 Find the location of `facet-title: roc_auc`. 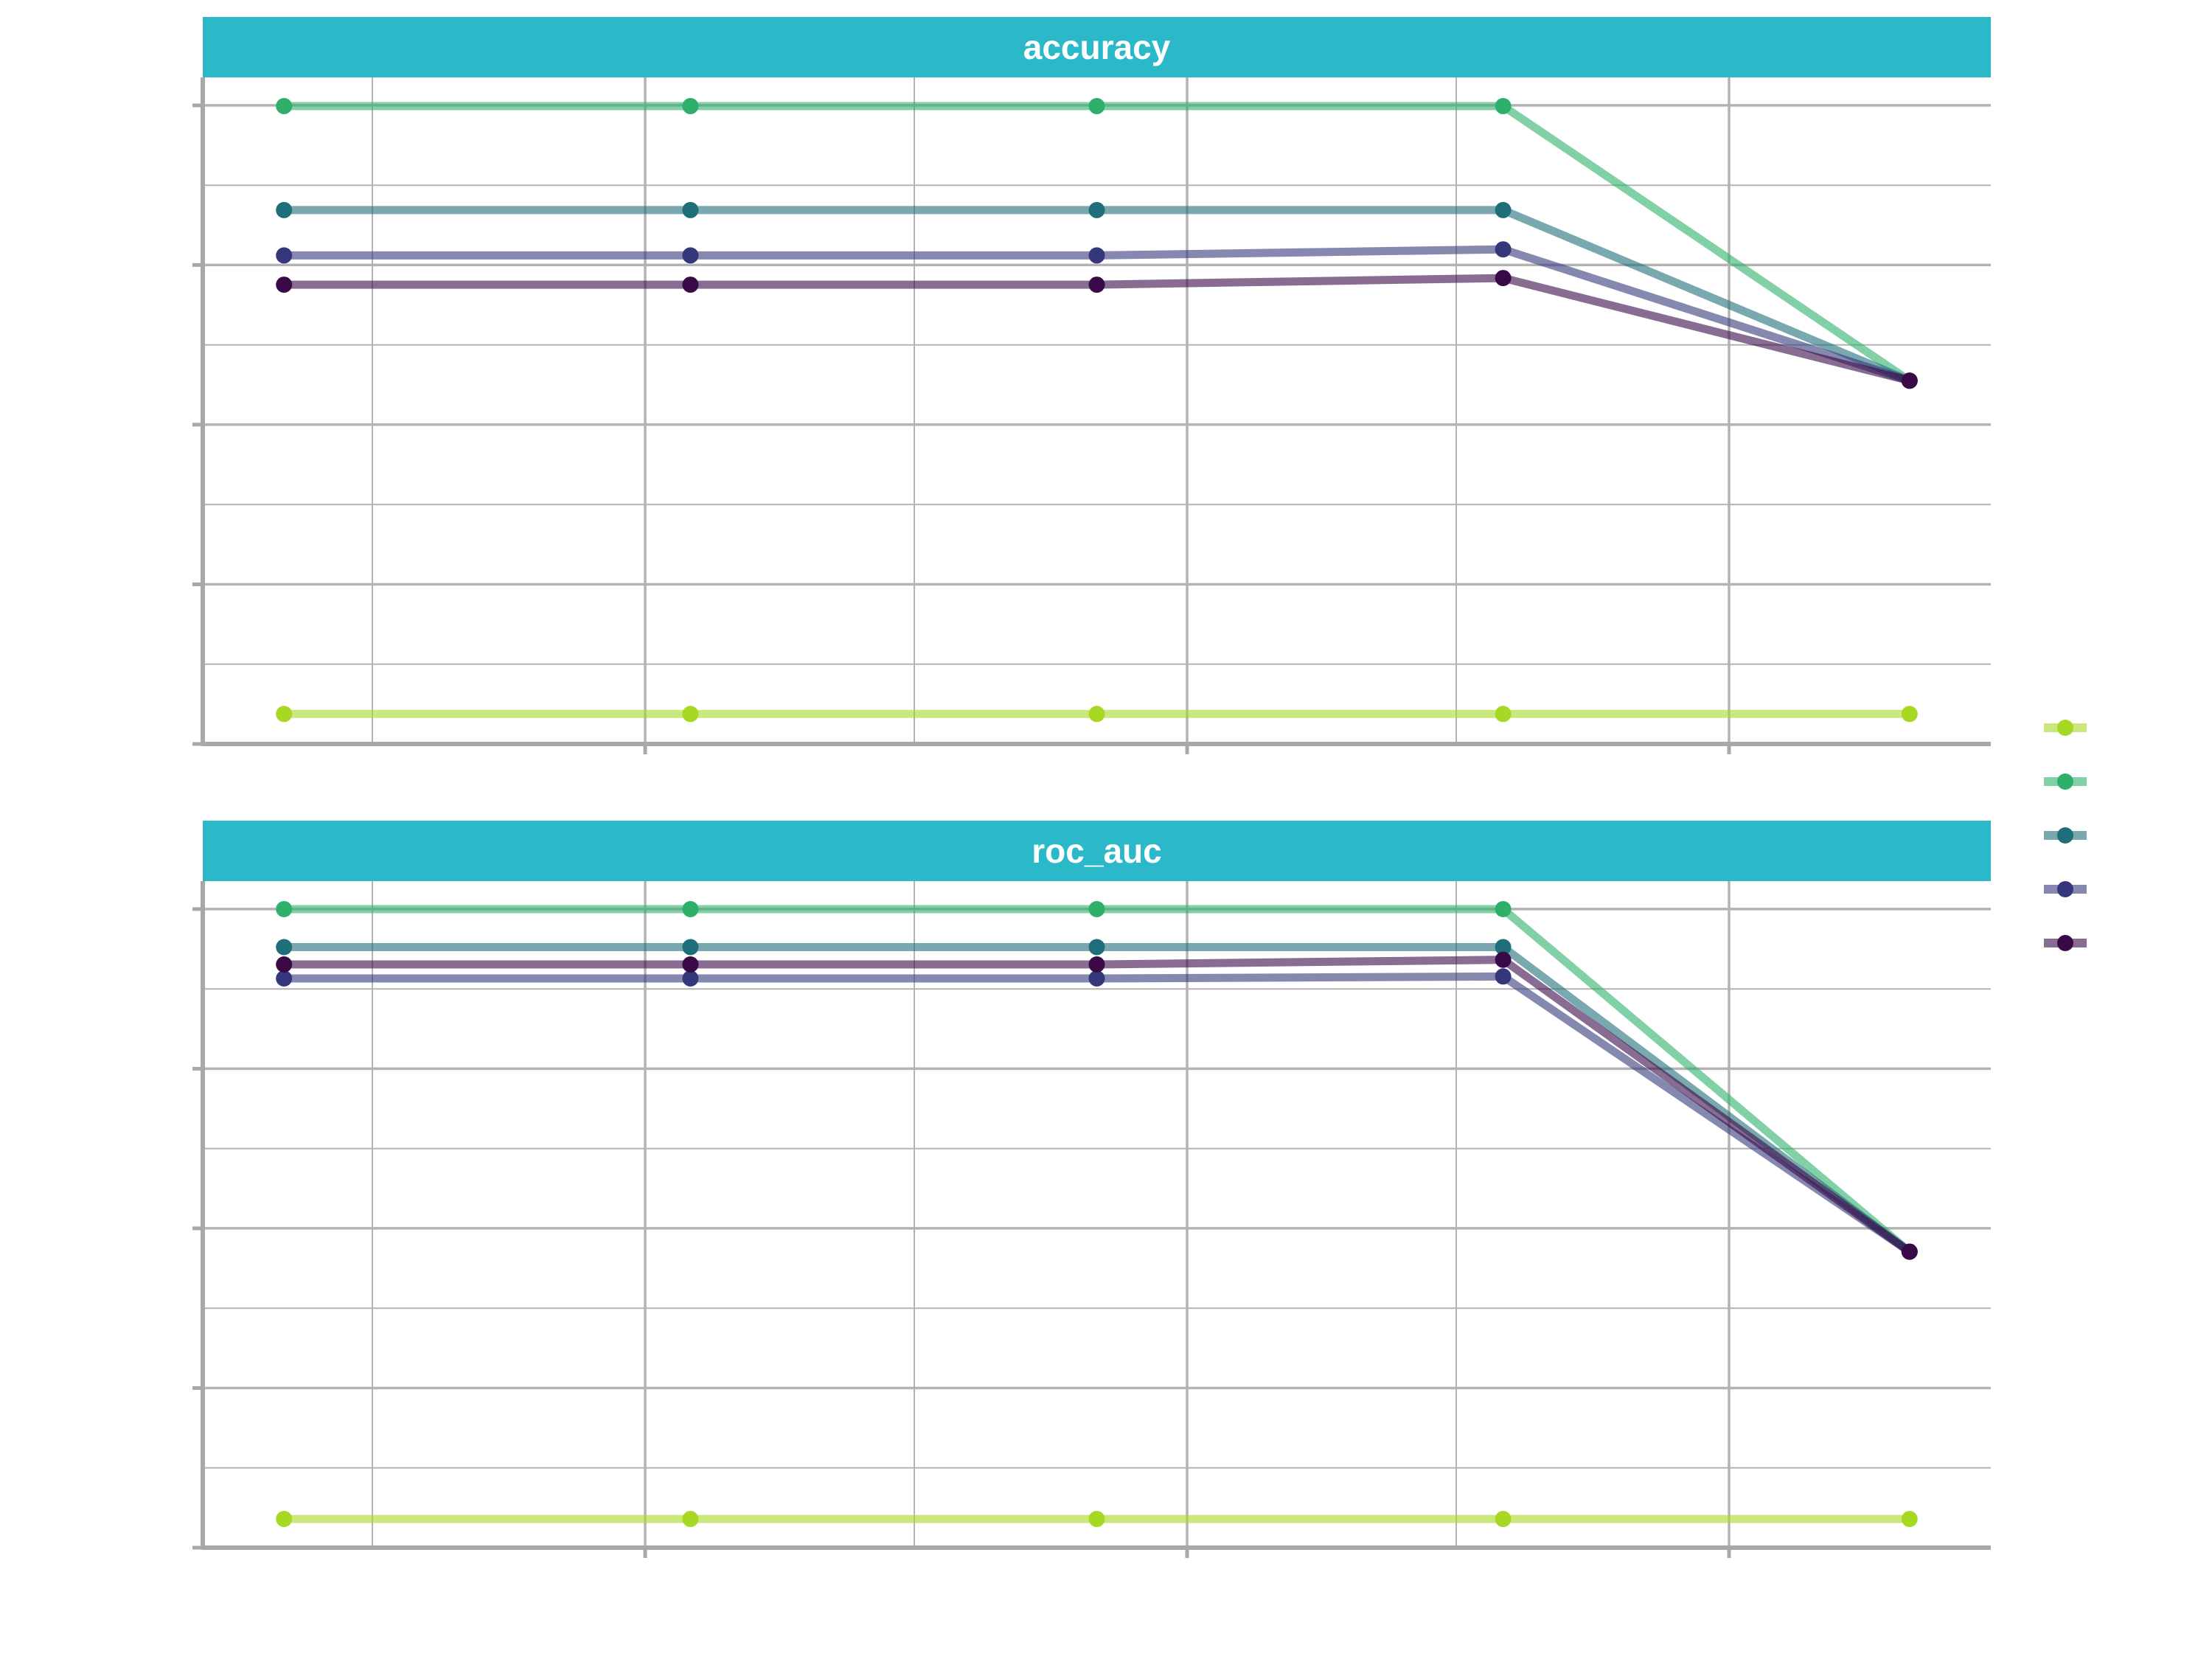

facet-title: roc_auc is located at coordinates (1096, 851).